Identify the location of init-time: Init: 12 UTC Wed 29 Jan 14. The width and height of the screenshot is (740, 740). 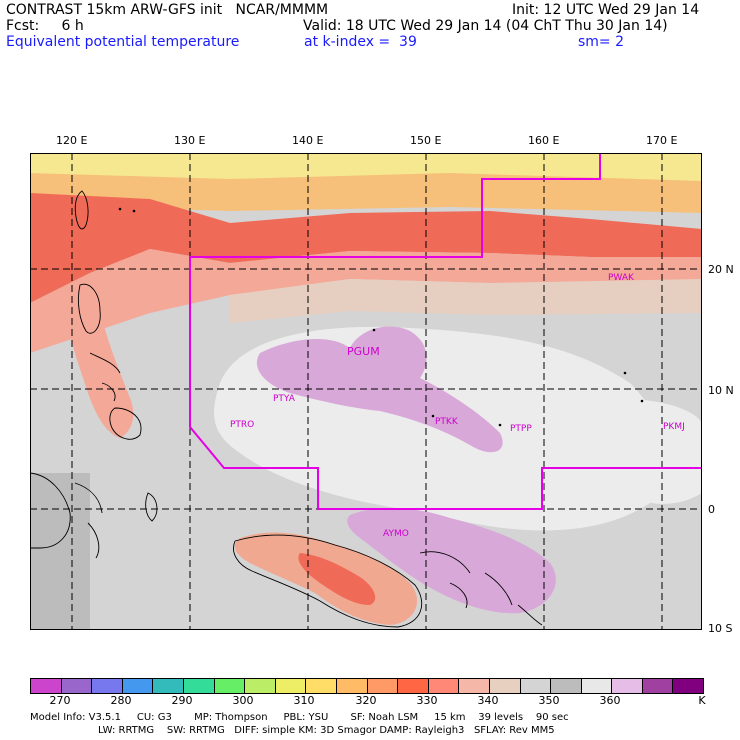
(606, 10).